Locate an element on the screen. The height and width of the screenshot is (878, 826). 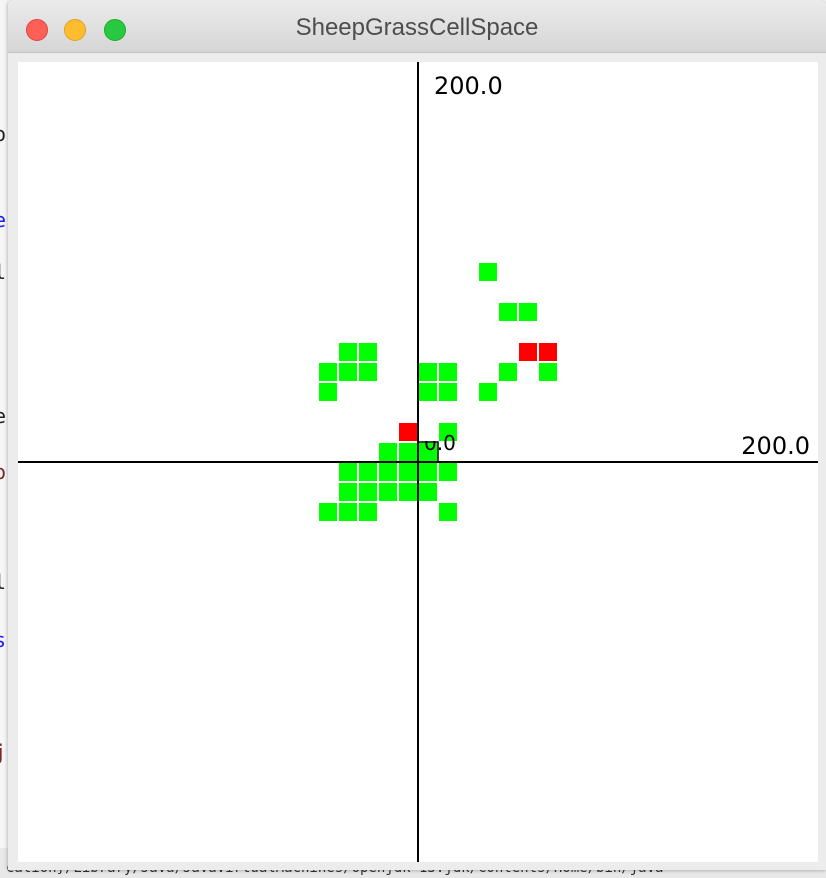
title-bar: SheepGrassCellSpace is located at coordinates (417, 26).